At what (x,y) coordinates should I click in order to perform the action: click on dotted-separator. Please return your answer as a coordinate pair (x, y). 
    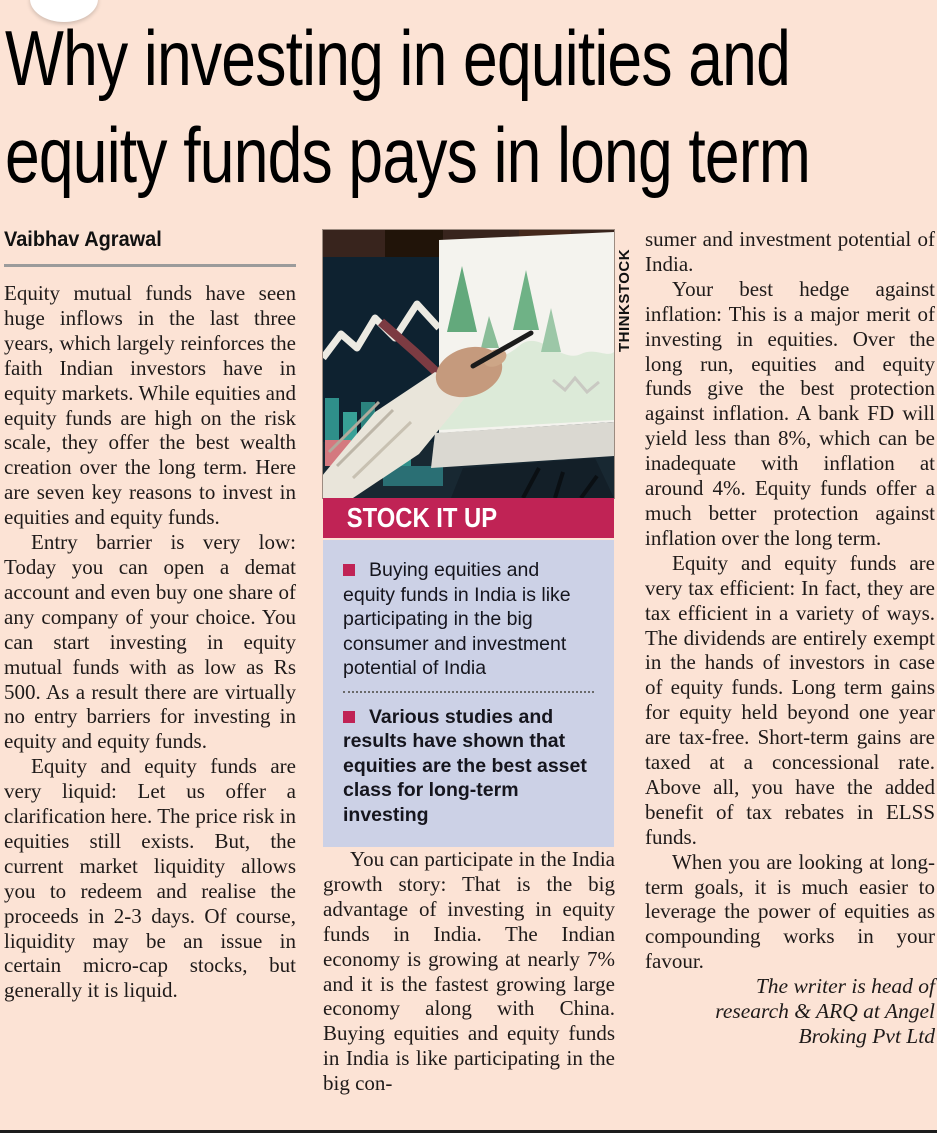
    Looking at the image, I should click on (468, 691).